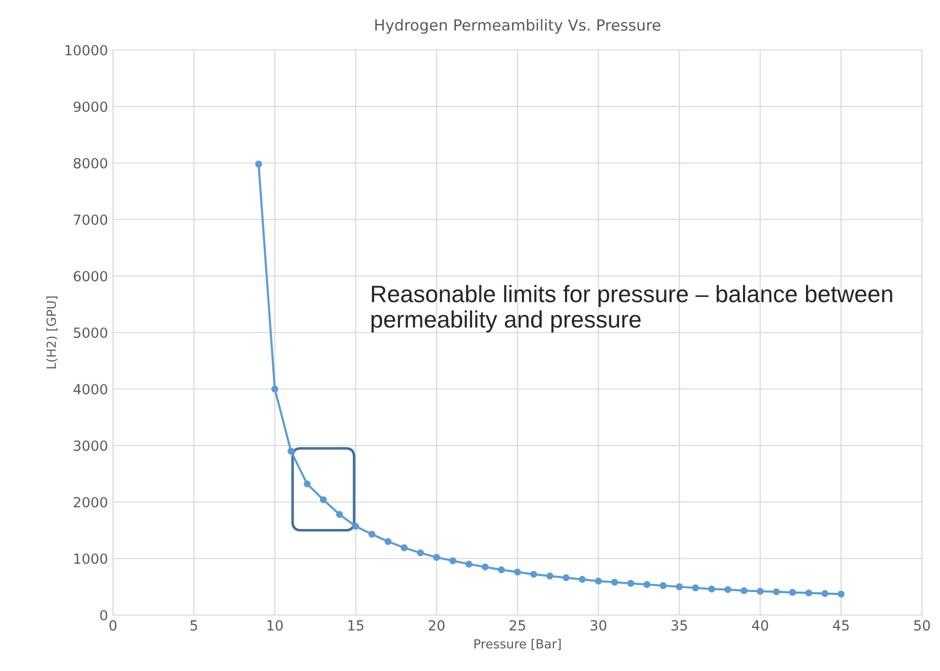 This screenshot has width=940, height=671. I want to click on y-axis-title: L(H2) [GPU], so click(52, 332).